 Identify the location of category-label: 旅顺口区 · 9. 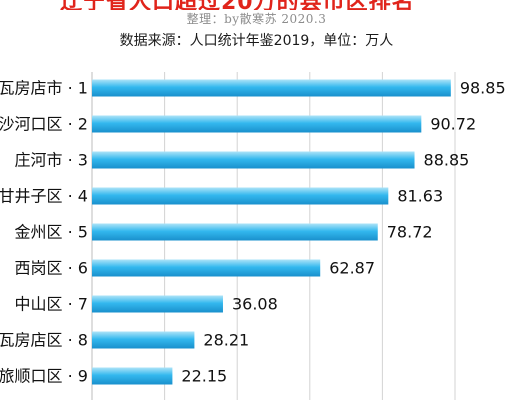
(44, 376).